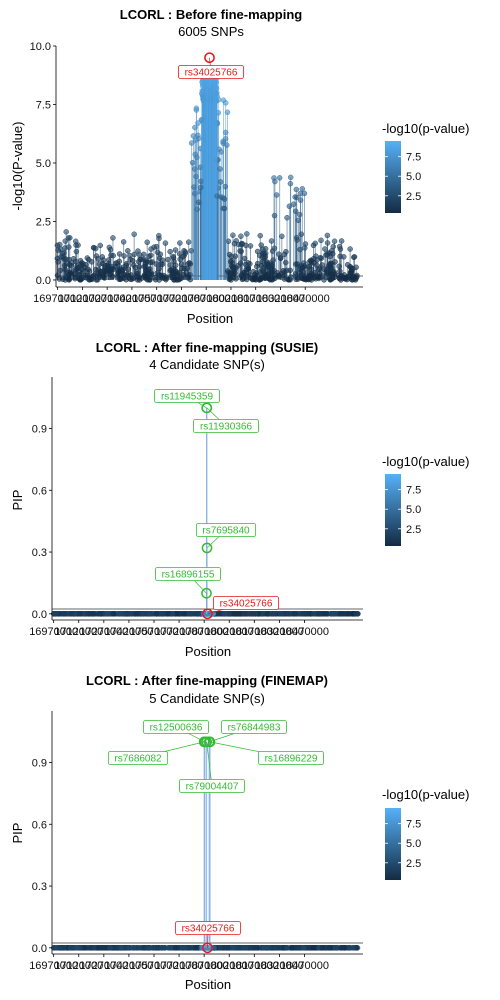 This screenshot has width=500, height=1000. What do you see at coordinates (208, 651) in the screenshot?
I see `x-axis-title: Position` at bounding box center [208, 651].